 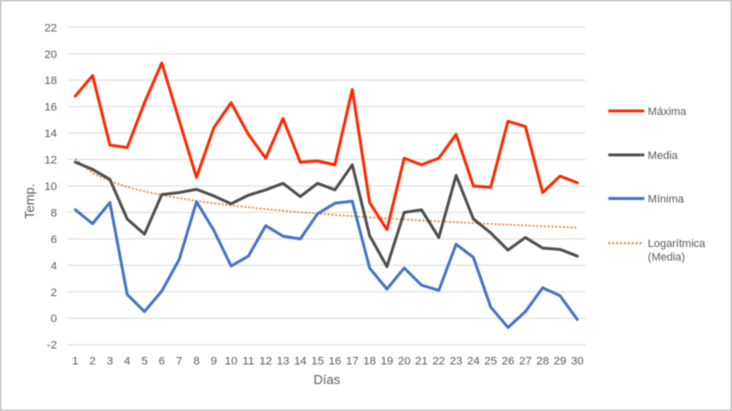 I want to click on svg-text: 23, so click(x=456, y=361).